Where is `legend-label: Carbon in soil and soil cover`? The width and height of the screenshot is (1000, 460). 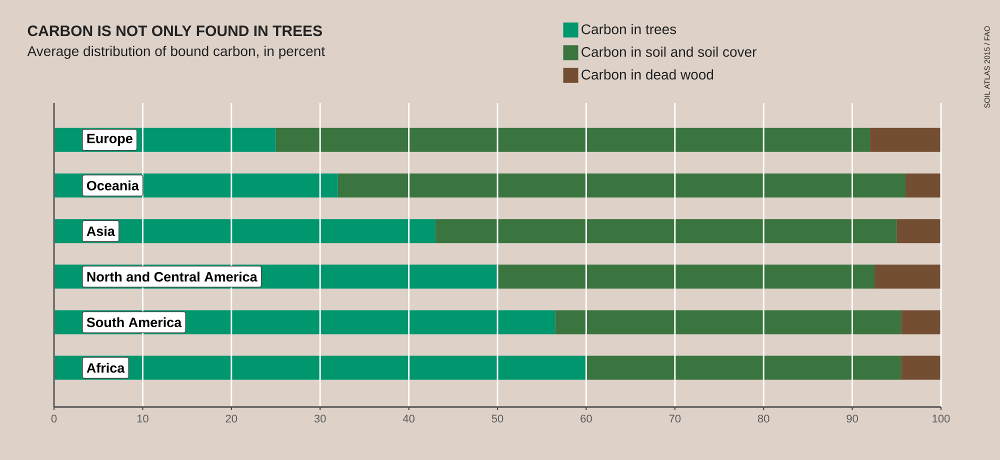 legend-label: Carbon in soil and soil cover is located at coordinates (669, 51).